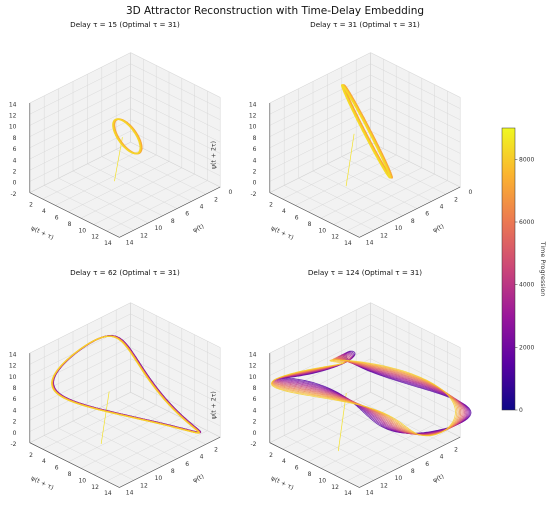  Describe the element at coordinates (365, 24) in the screenshot. I see `subplot-title: Delay τ = 31 (Optimal τ = 31)` at that location.